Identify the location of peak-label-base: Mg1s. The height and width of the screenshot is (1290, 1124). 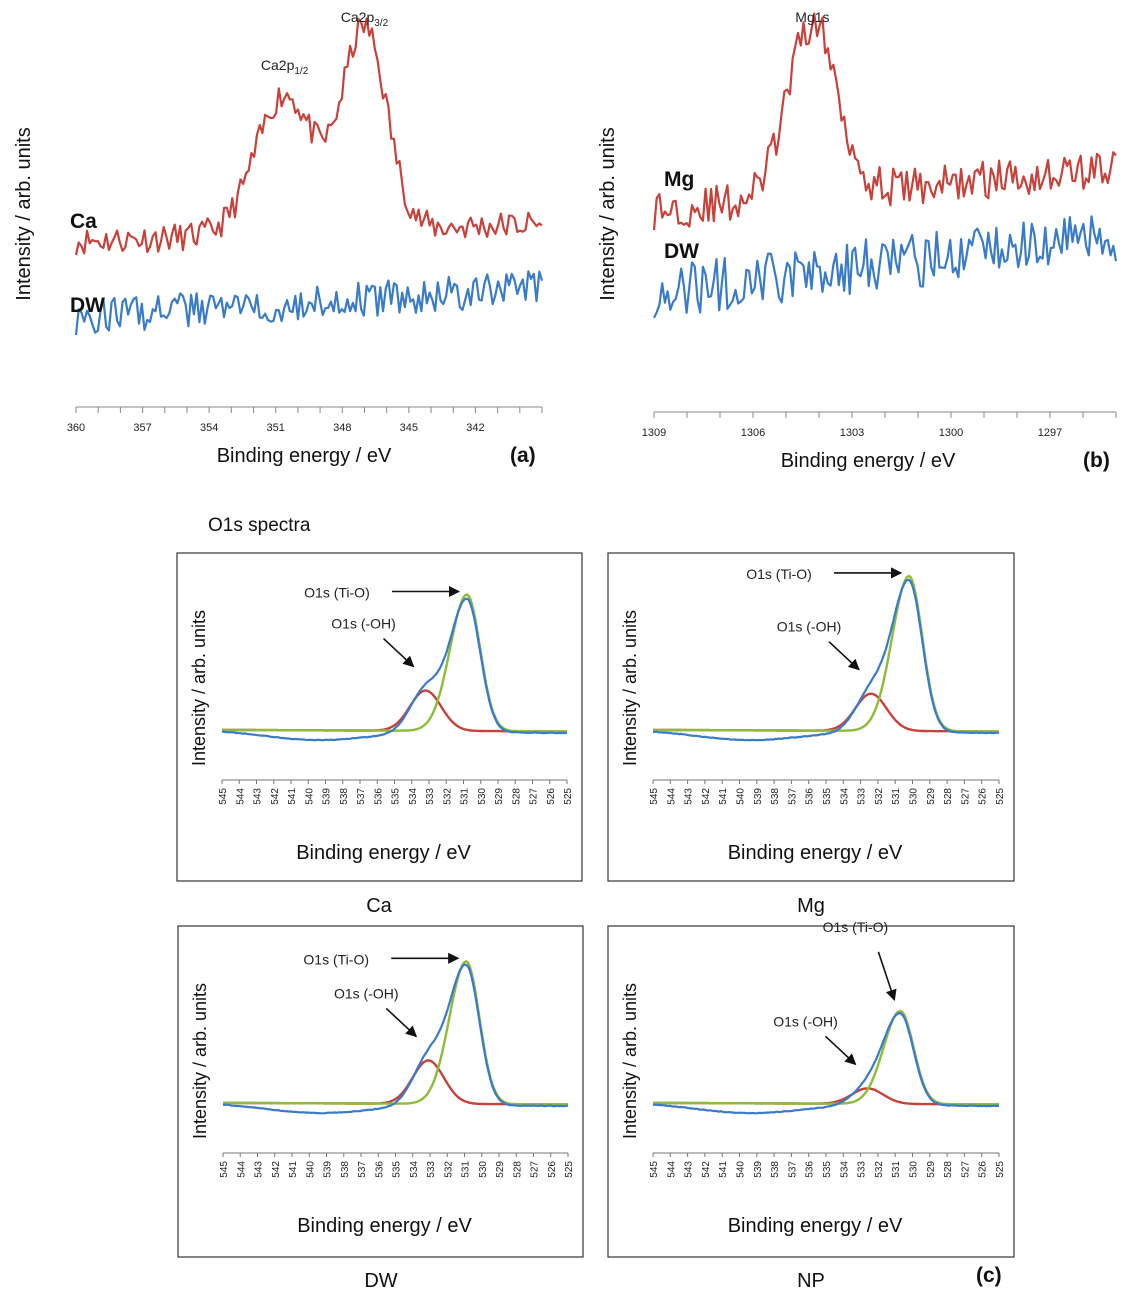
(812, 17).